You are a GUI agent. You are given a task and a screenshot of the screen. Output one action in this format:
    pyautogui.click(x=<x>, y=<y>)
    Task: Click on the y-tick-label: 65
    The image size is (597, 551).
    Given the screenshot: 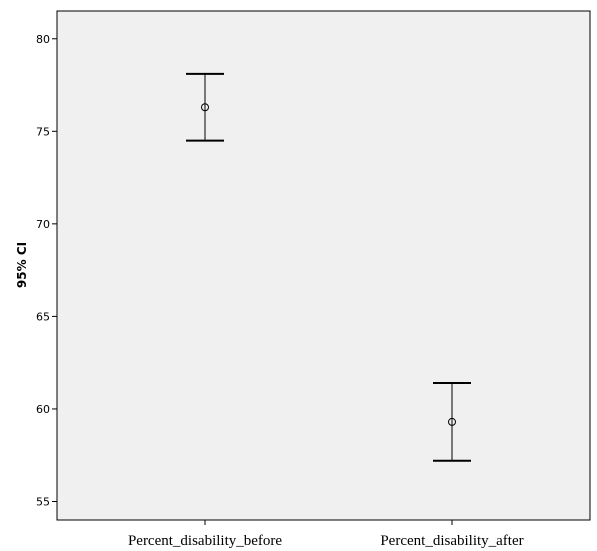 What is the action you would take?
    pyautogui.click(x=43, y=316)
    